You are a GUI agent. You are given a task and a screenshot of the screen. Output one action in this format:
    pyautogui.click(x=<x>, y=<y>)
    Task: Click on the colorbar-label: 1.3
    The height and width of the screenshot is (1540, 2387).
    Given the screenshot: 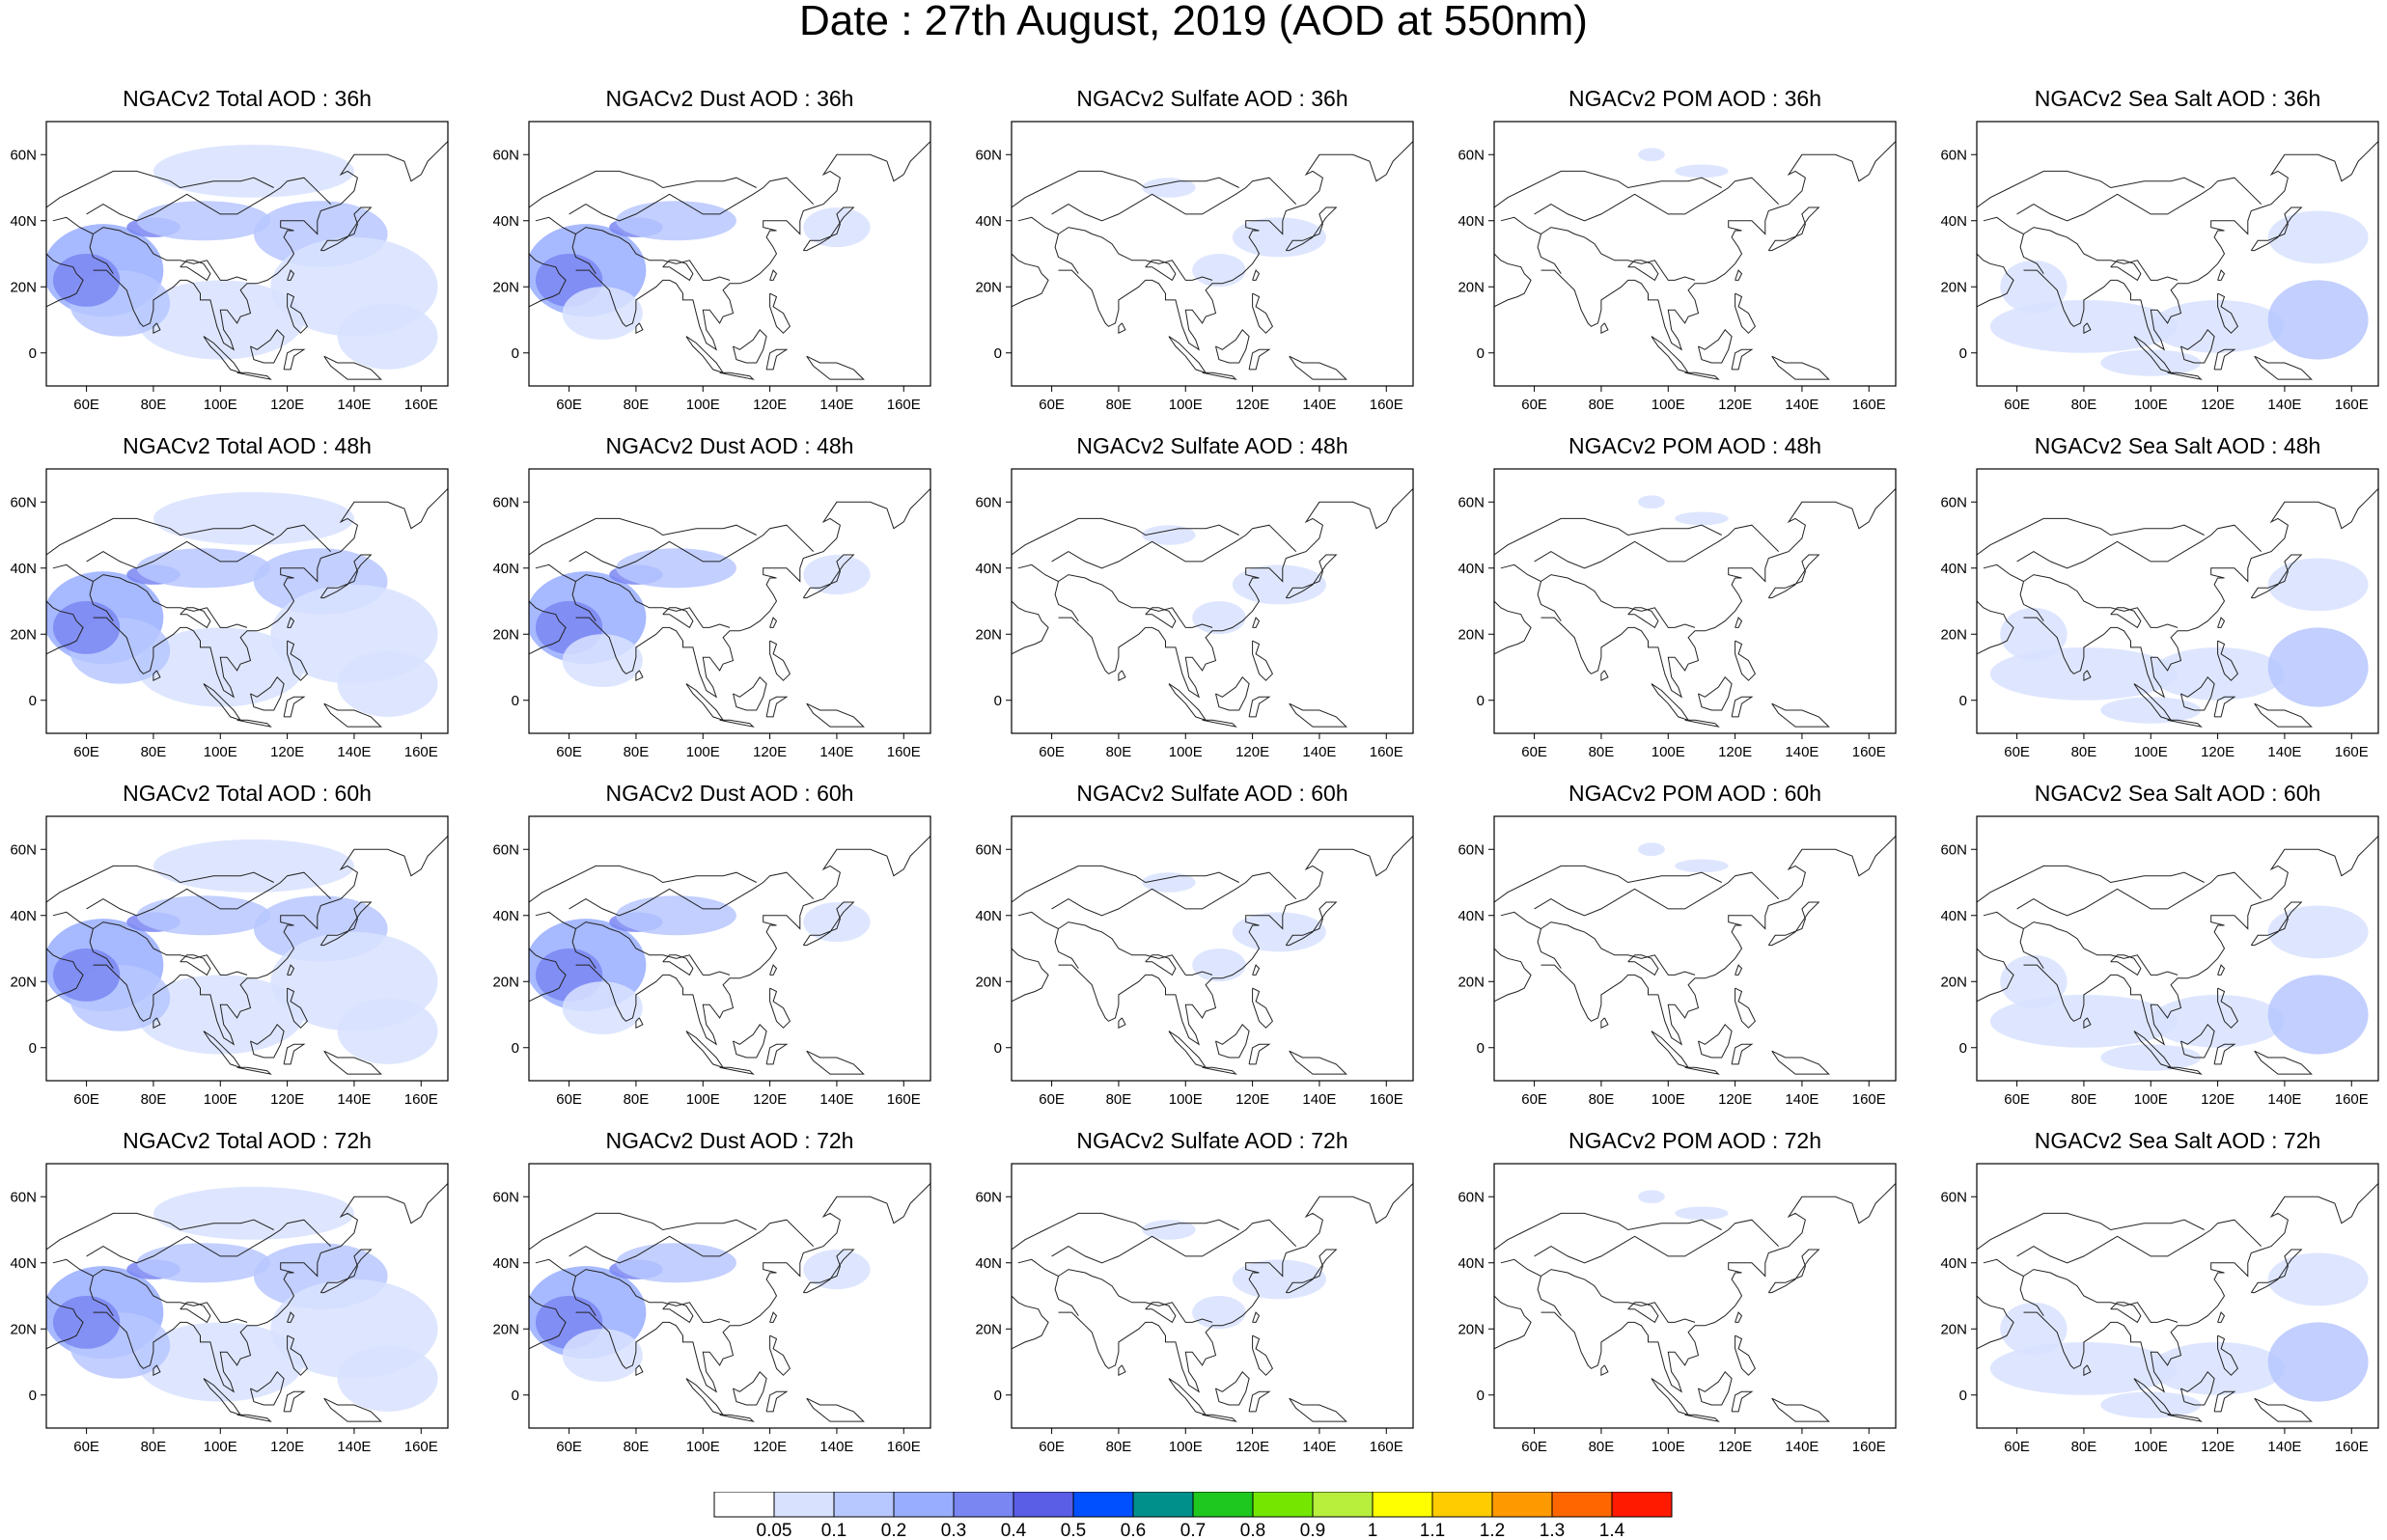 What is the action you would take?
    pyautogui.click(x=1552, y=1530)
    